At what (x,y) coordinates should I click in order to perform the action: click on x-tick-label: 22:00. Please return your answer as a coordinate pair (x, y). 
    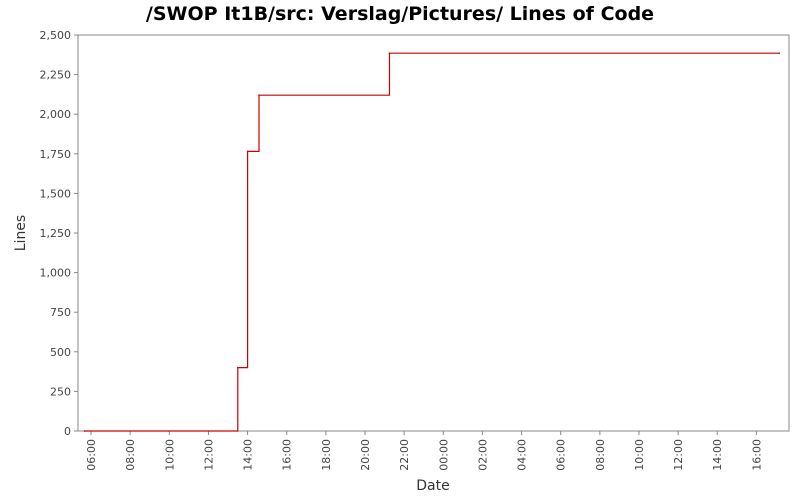
    Looking at the image, I should click on (404, 455).